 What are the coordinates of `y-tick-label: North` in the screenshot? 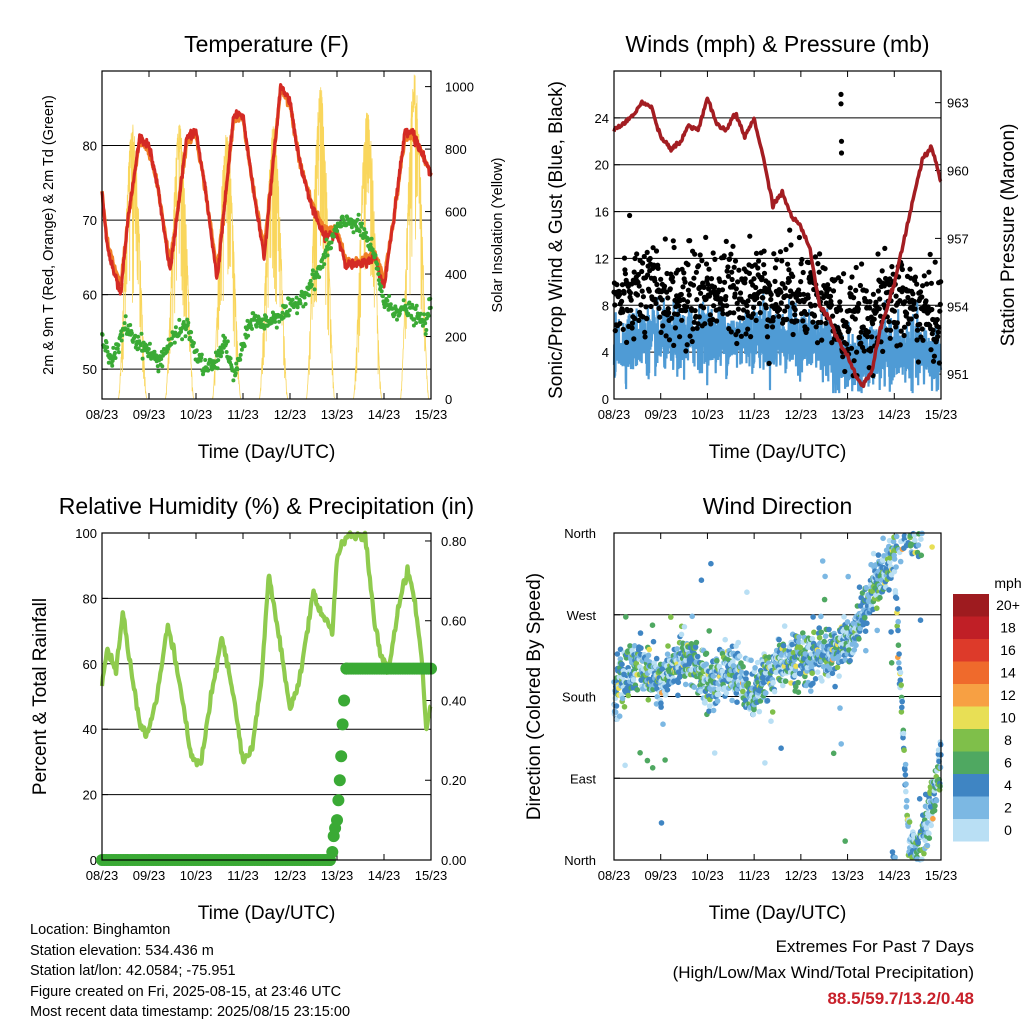 It's located at (580, 533).